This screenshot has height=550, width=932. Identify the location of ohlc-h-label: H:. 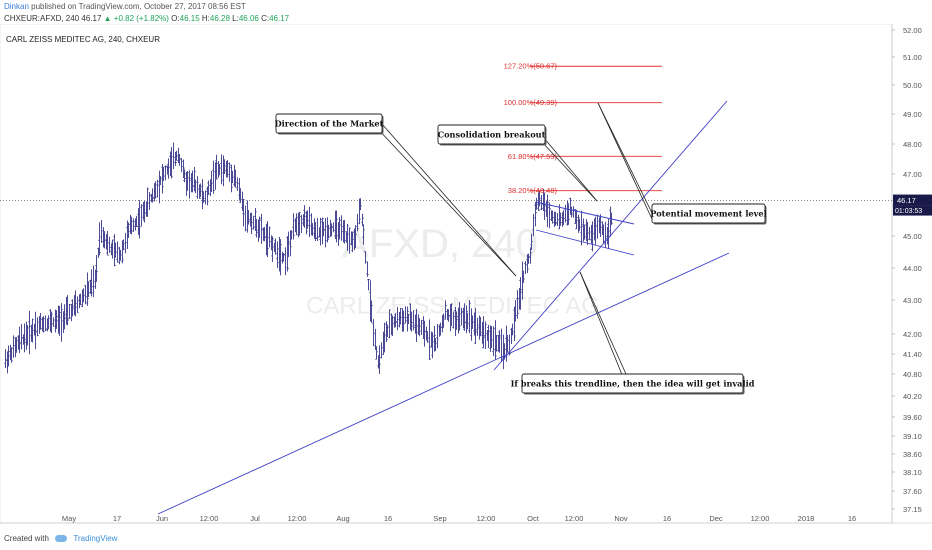
(205, 18).